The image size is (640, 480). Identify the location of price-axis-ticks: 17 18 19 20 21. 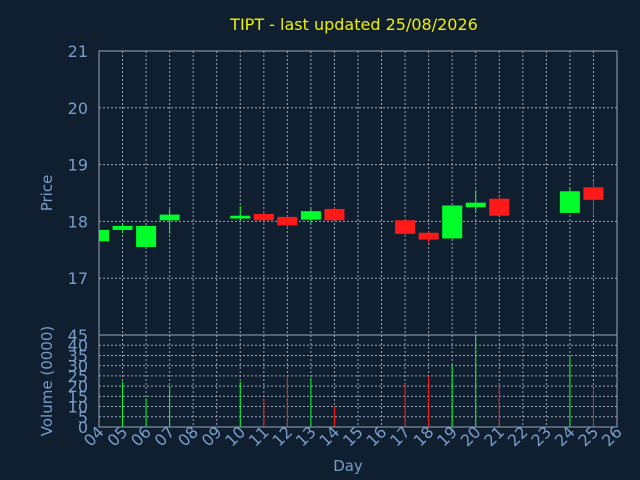
(78, 165).